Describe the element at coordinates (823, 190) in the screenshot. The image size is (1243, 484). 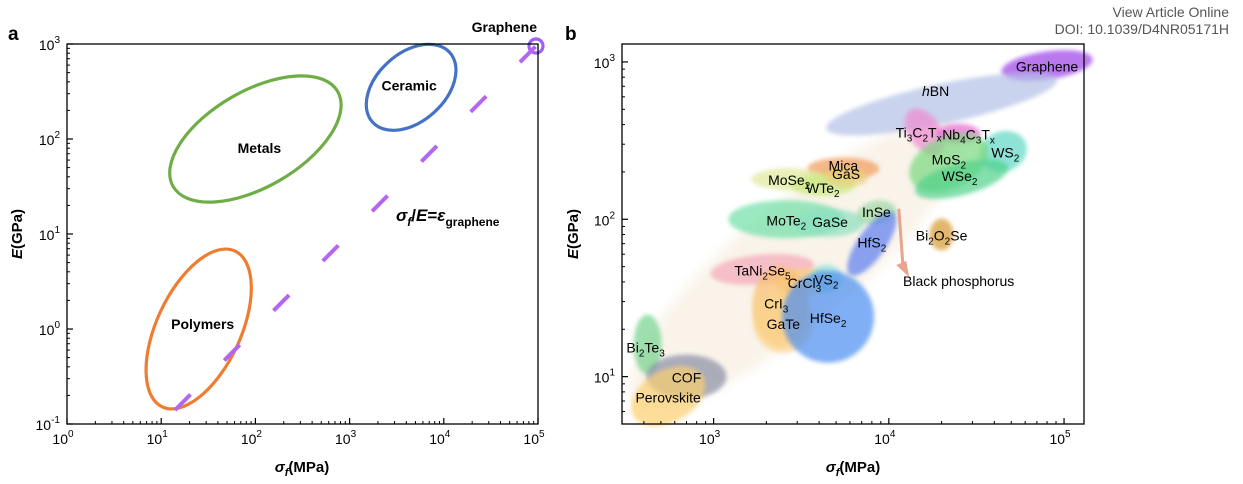
I see `material-label: WTe2` at that location.